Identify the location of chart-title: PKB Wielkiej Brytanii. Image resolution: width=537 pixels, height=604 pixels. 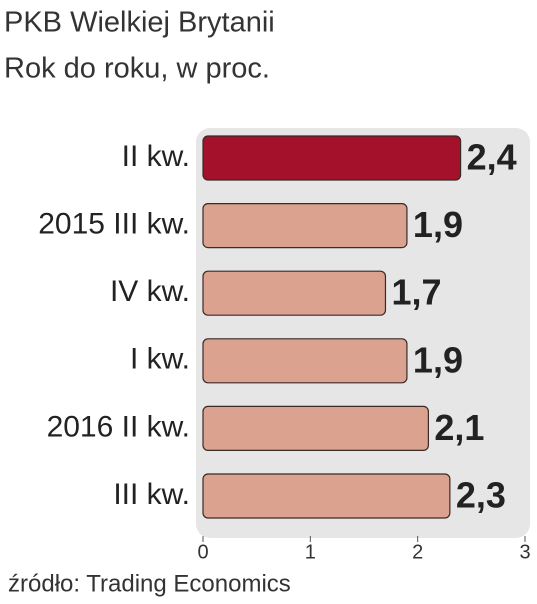
(139, 23).